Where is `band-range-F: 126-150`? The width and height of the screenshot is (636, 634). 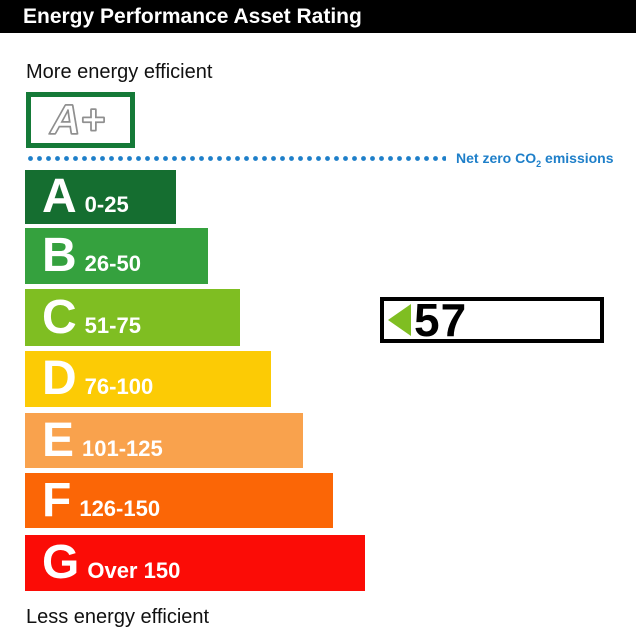
band-range-F: 126-150 is located at coordinates (120, 508).